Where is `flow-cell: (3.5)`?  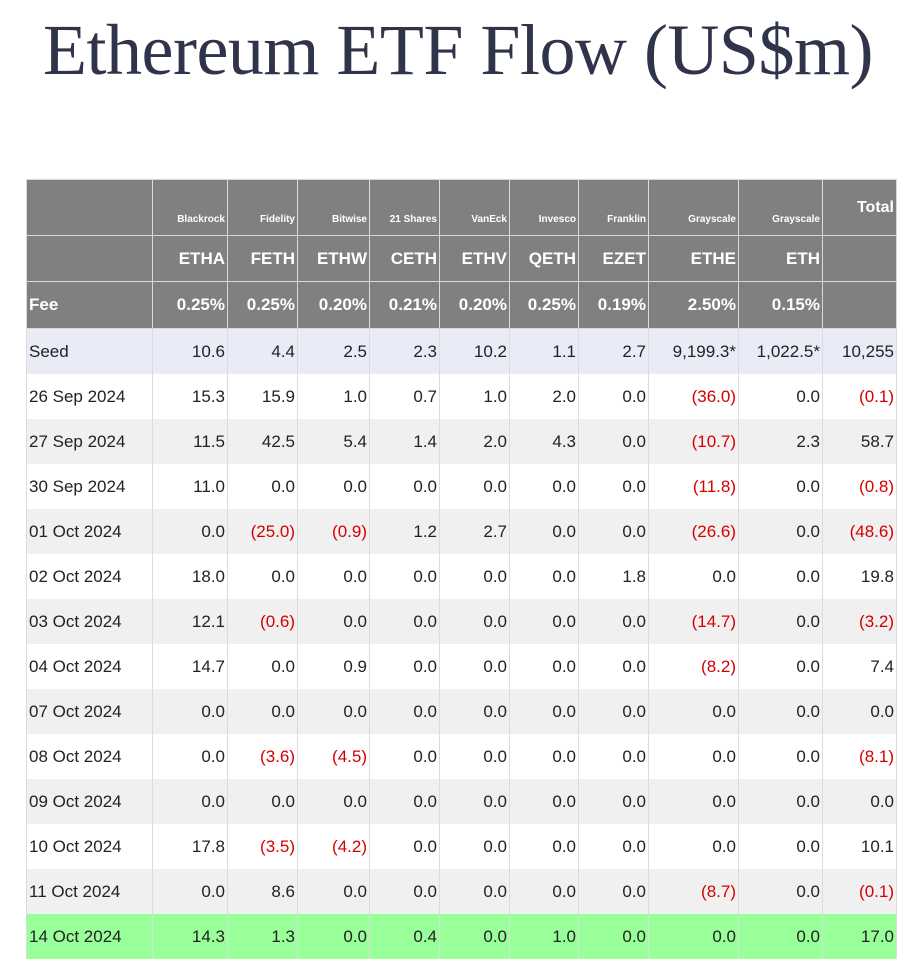 flow-cell: (3.5) is located at coordinates (263, 846).